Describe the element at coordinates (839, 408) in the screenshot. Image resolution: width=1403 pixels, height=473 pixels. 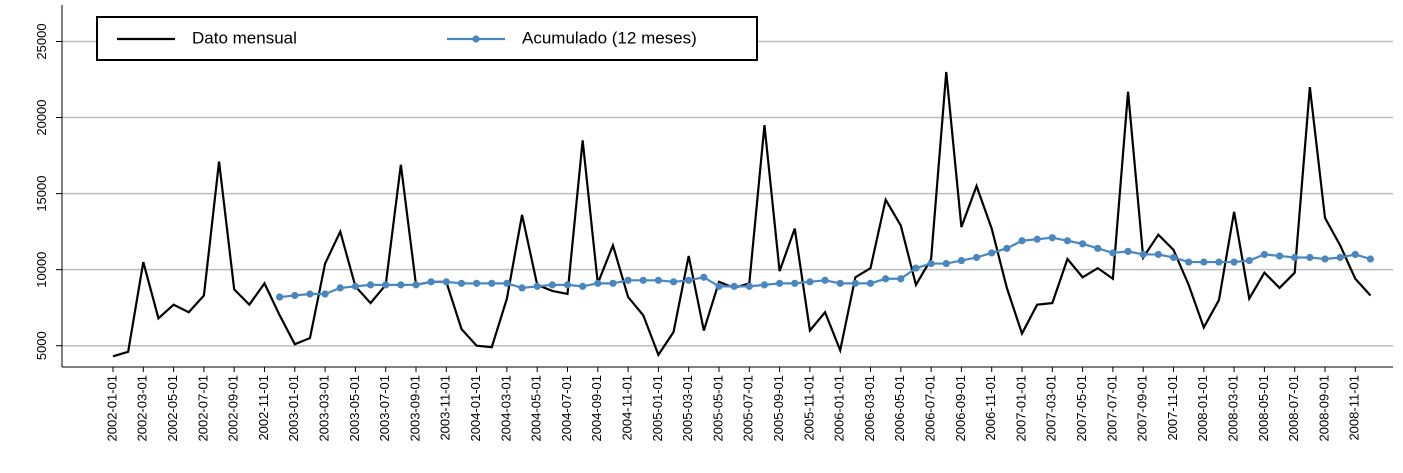
I see `x-tick-label: 2006-01-01` at that location.